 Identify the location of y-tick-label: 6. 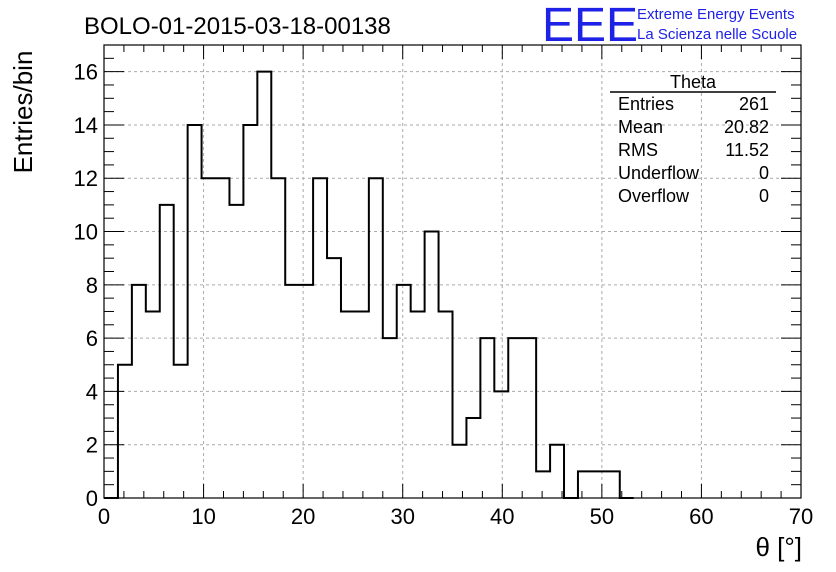
(92, 338).